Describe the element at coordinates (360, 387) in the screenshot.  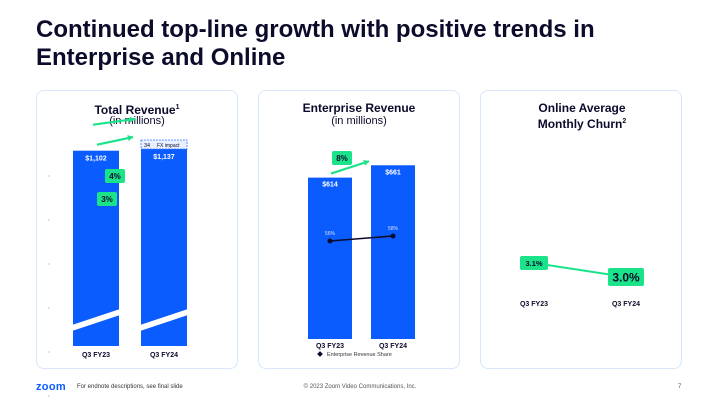
I see `footer-copyright: © 2023 Zoom Video Communications, Inc.` at that location.